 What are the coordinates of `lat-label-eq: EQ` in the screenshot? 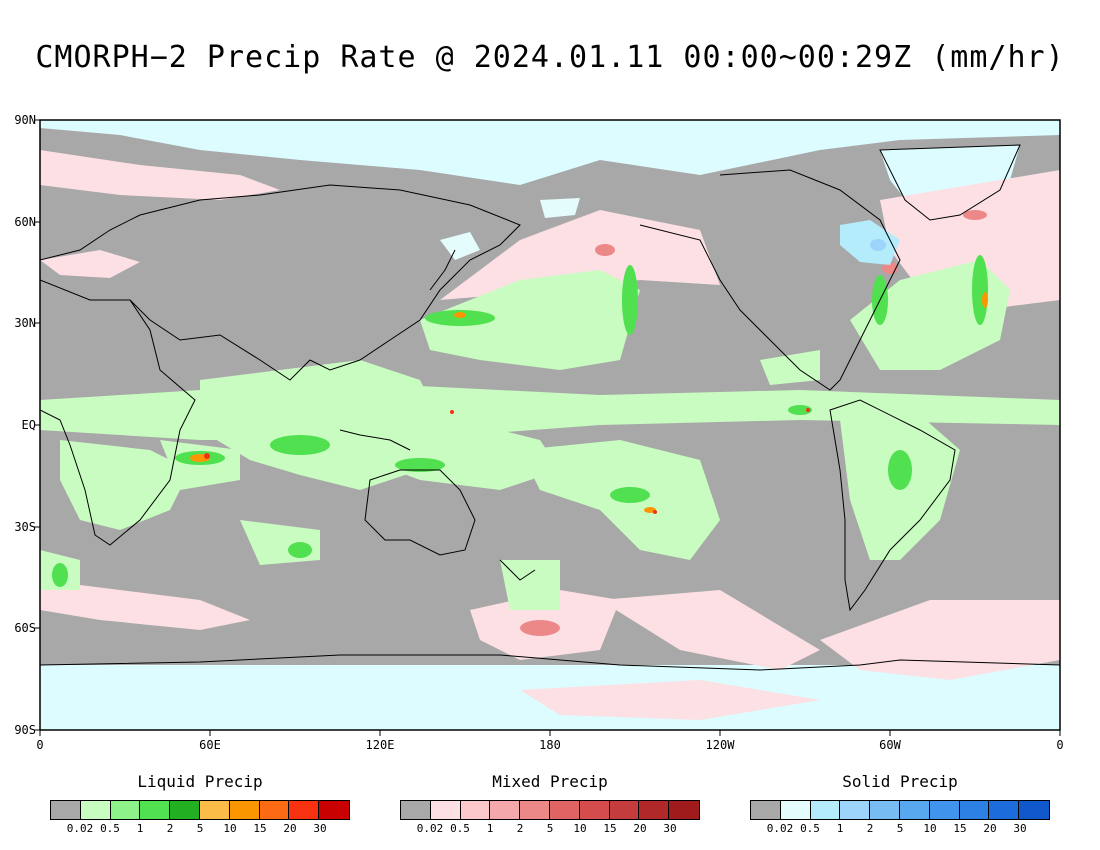 It's located at (28, 425).